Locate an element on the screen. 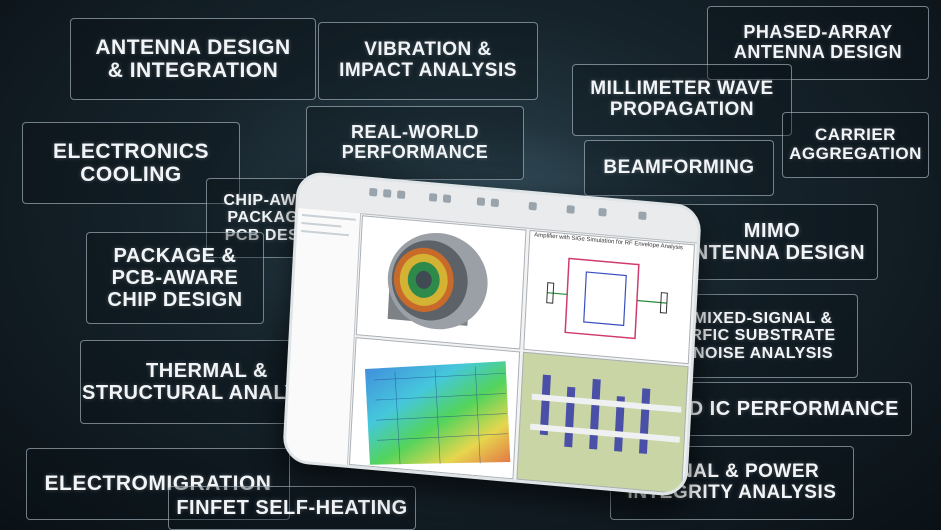 The height and width of the screenshot is (530, 941). card-3d-ic-label: 3D IC PERFORMANCE is located at coordinates (788, 409).